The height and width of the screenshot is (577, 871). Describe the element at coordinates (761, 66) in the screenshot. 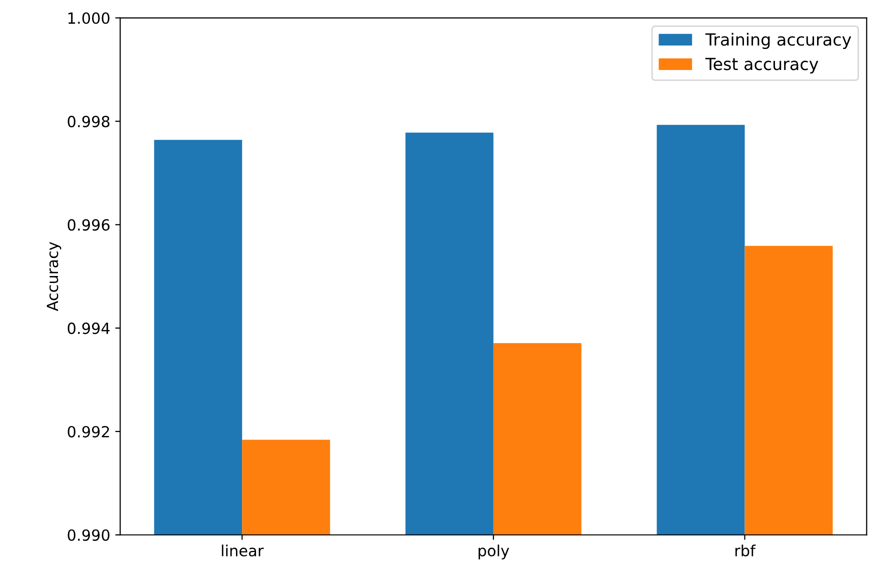

I see `legend-label: Test accuracy` at that location.